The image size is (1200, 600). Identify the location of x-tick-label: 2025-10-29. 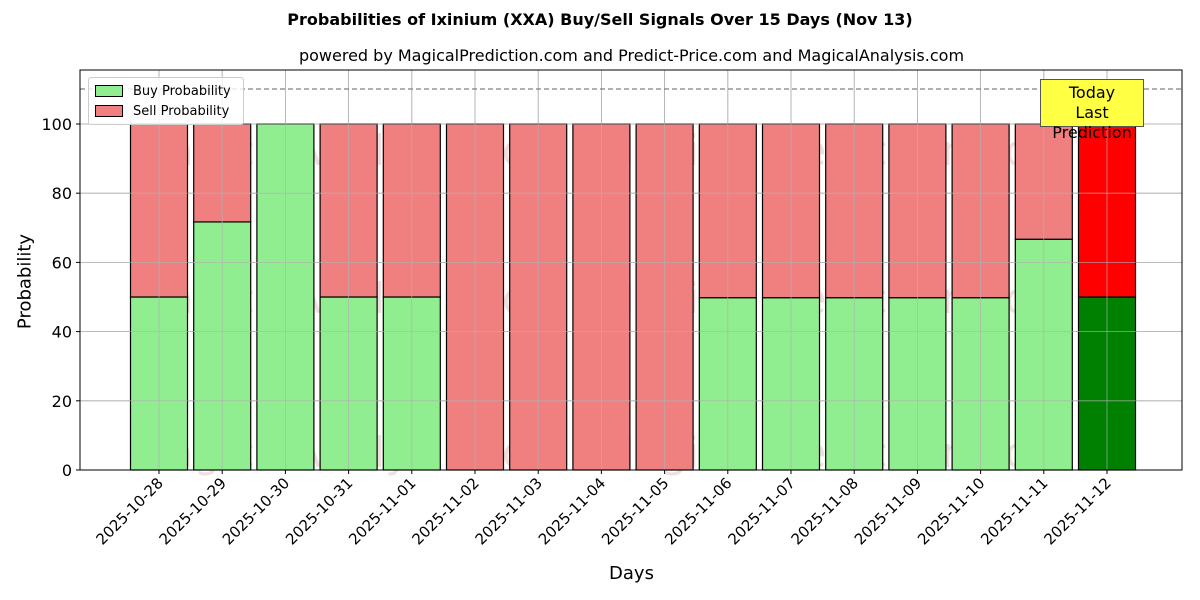
(193, 511).